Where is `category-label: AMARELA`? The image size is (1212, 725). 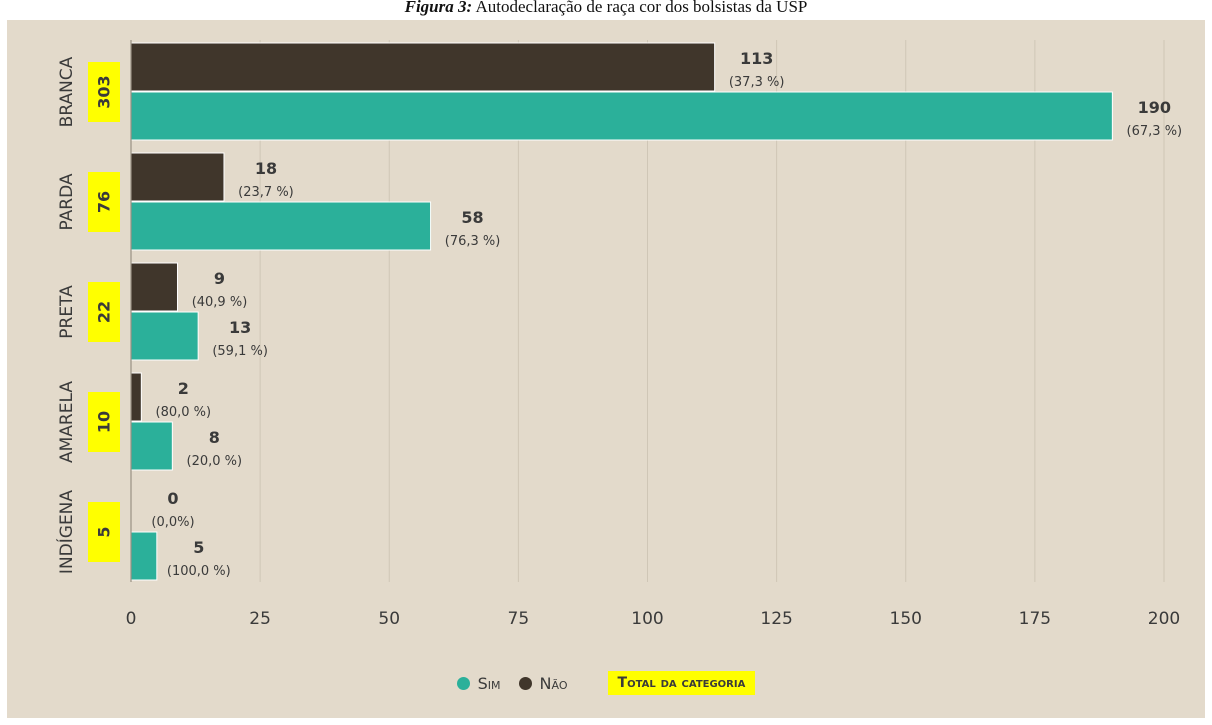
category-label: AMARELA is located at coordinates (67, 422).